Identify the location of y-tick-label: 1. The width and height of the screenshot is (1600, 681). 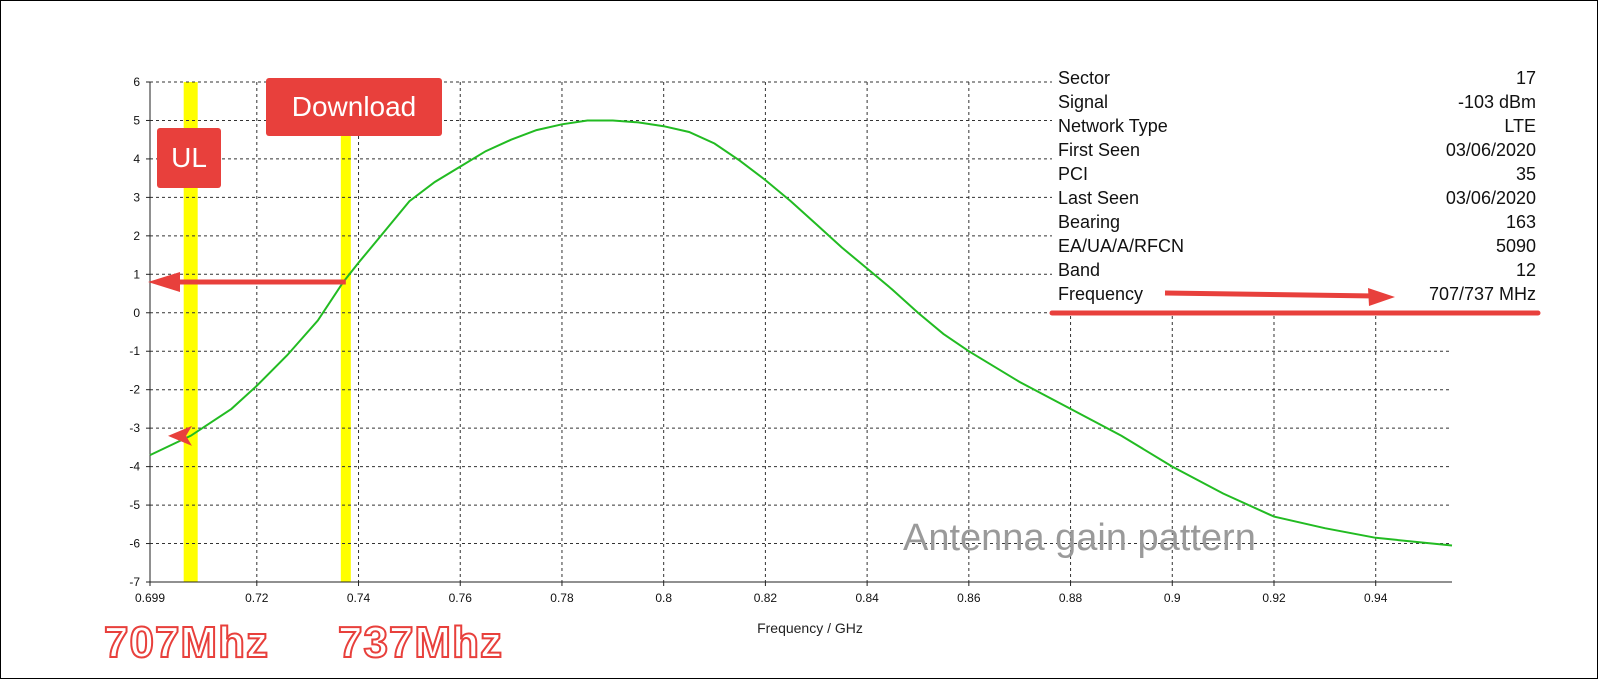
(136, 274).